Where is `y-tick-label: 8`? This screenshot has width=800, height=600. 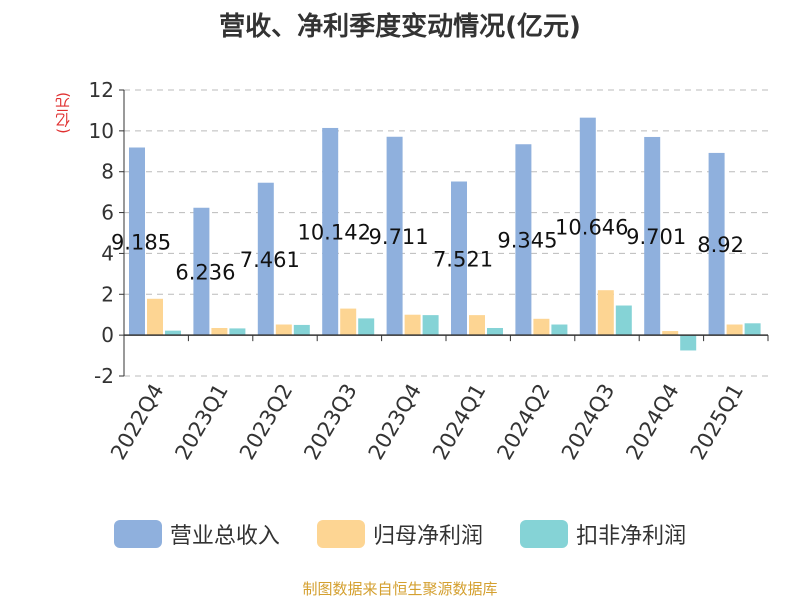
y-tick-label: 8 is located at coordinates (107, 172).